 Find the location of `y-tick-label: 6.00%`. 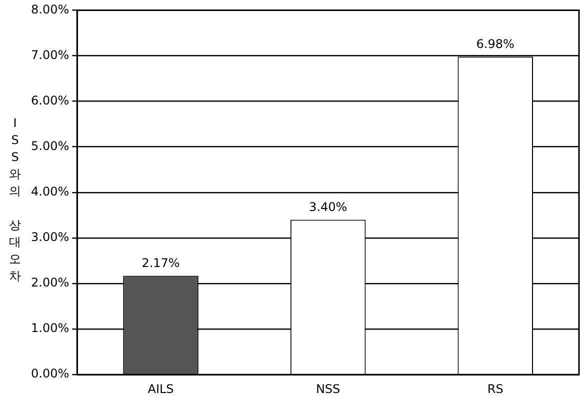

y-tick-label: 6.00% is located at coordinates (50, 100).